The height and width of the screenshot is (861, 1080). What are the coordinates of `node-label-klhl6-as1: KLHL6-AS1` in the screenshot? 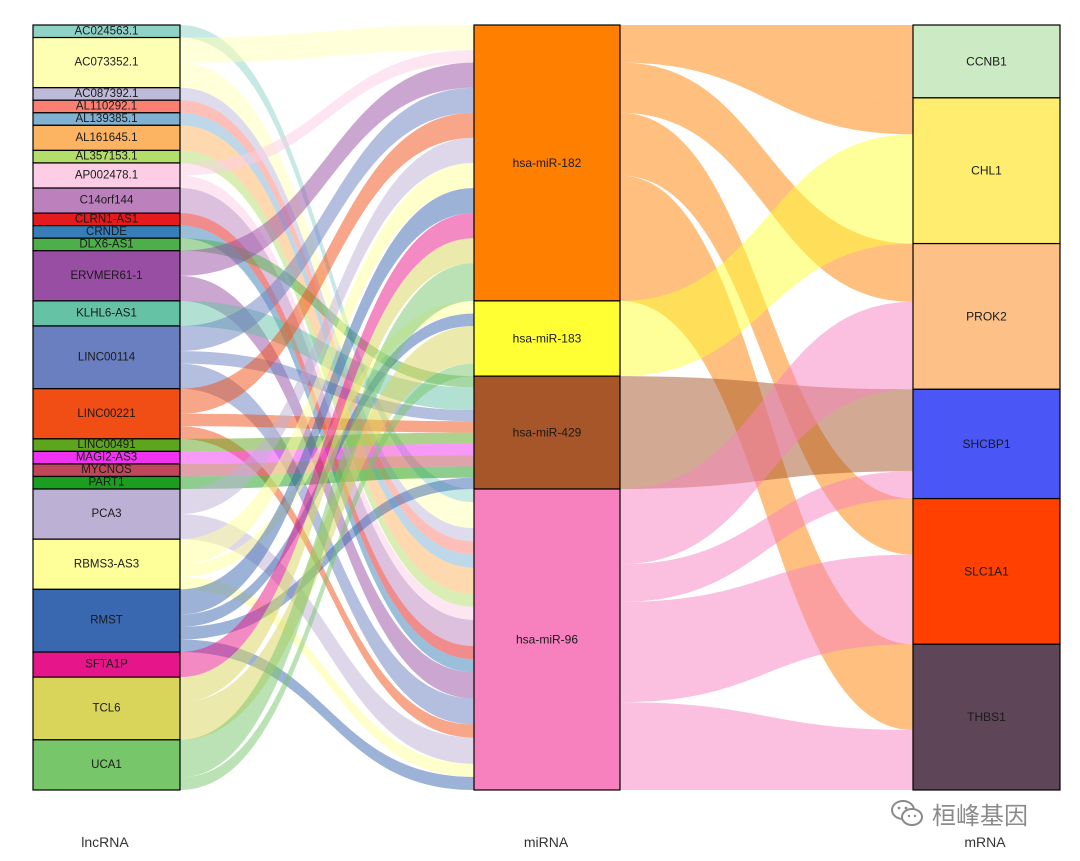 It's located at (106, 313).